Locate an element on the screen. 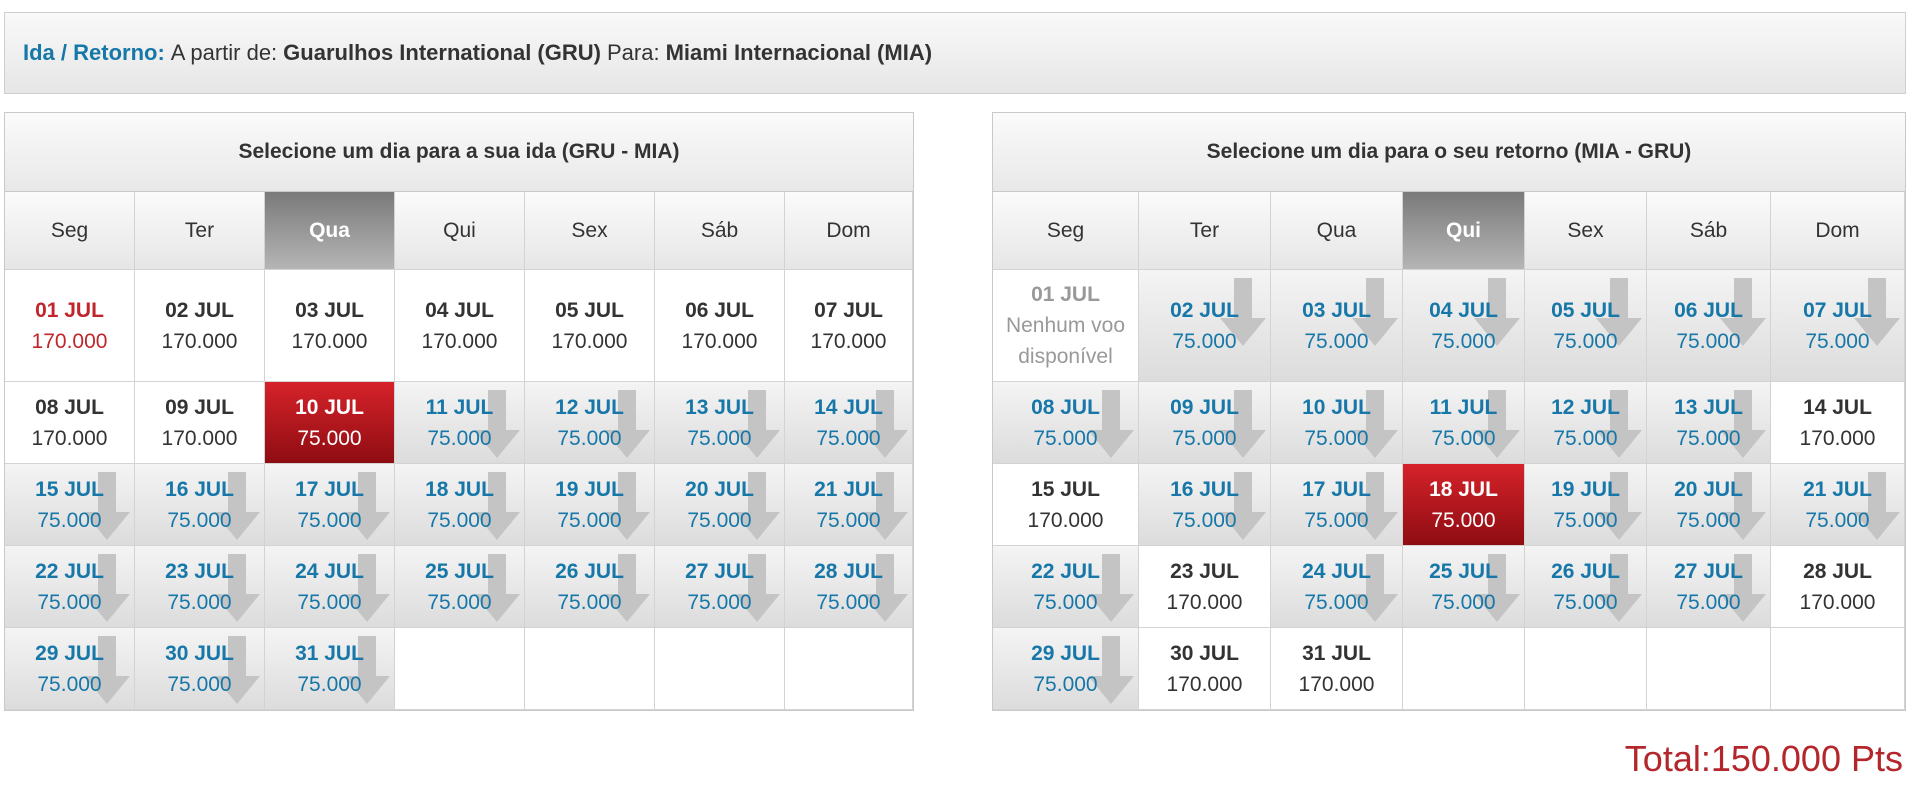 The height and width of the screenshot is (788, 1912). return-day-cell: 12 JUL 75.000 is located at coordinates (1586, 423).